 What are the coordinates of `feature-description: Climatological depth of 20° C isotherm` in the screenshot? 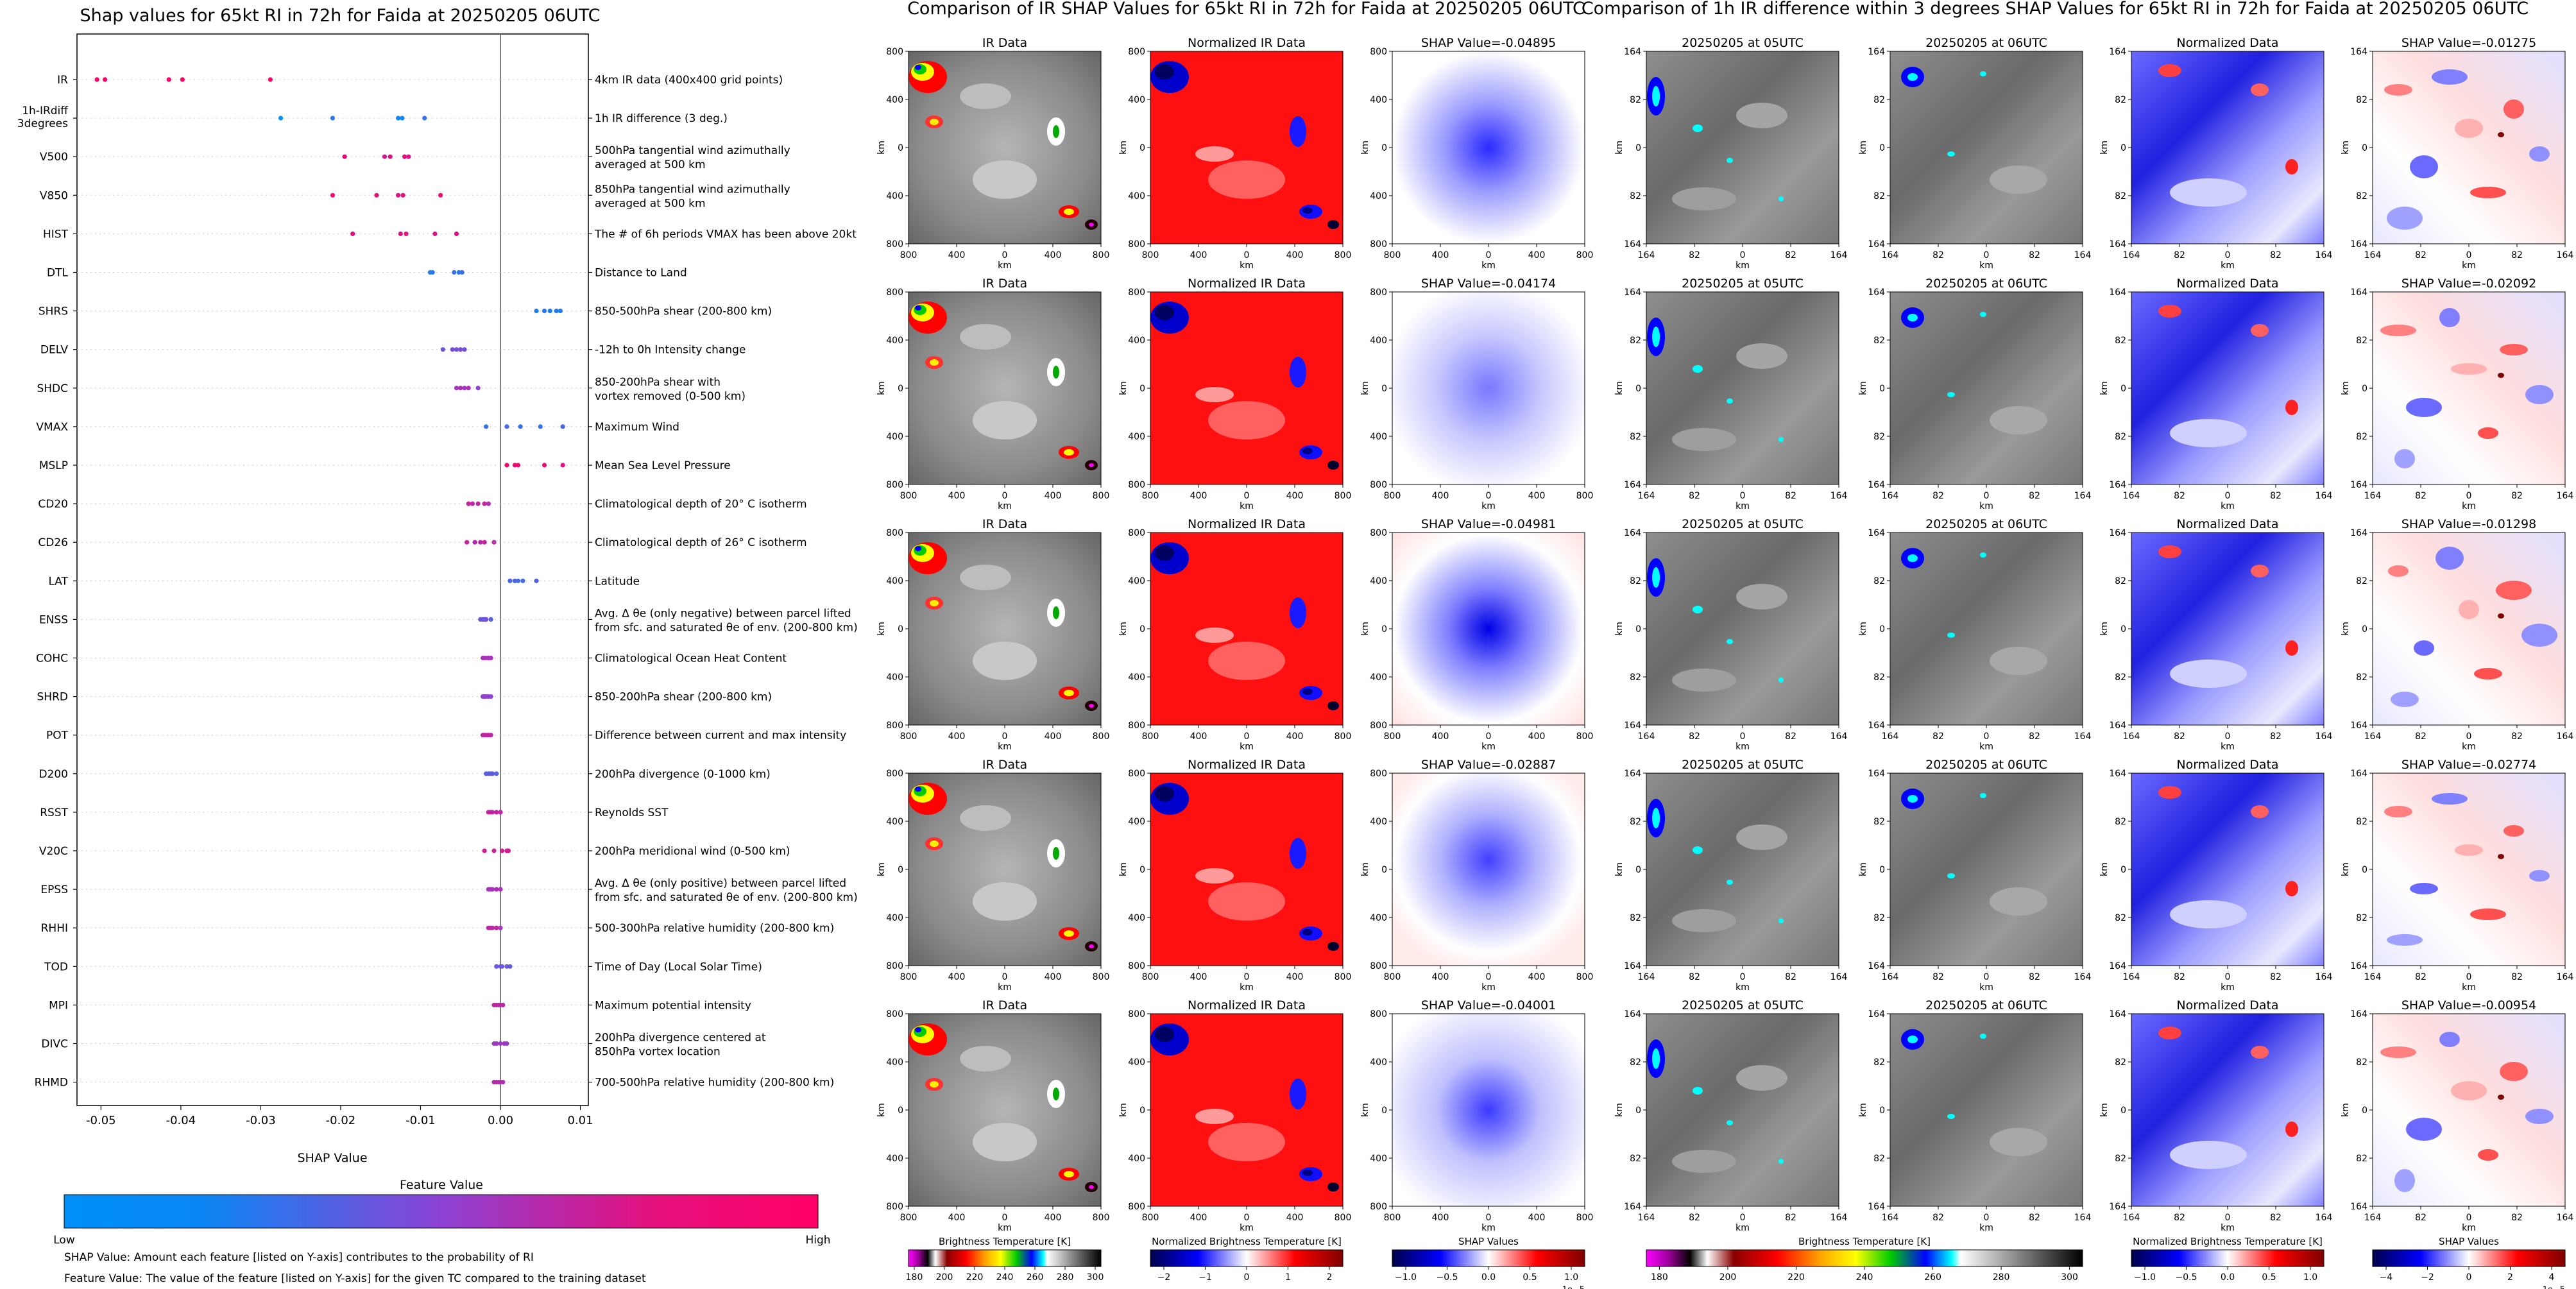 It's located at (701, 504).